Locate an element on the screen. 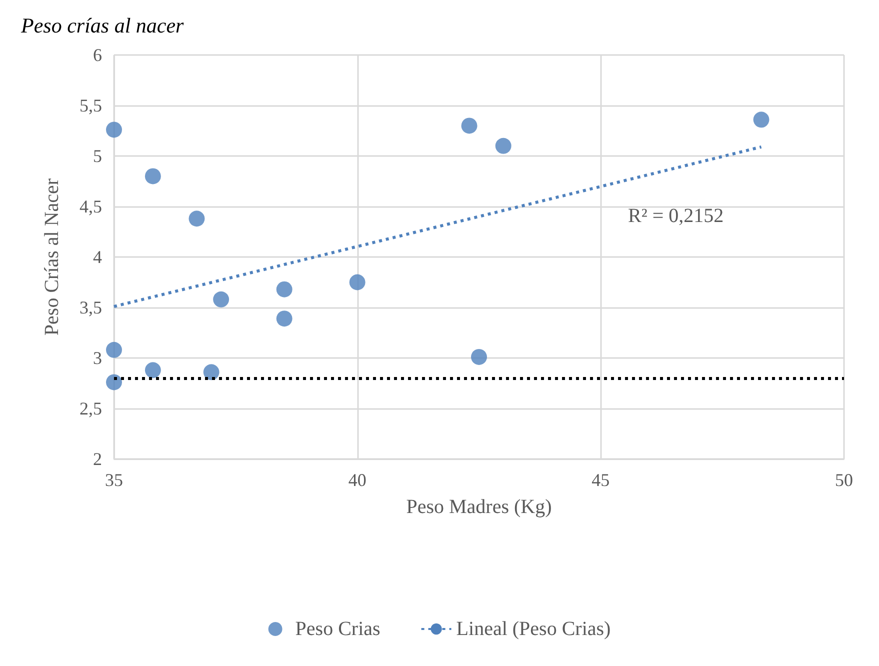 Image resolution: width=879 pixels, height=666 pixels. y-axis-title: Peso Crías al Nacer is located at coordinates (52, 257).